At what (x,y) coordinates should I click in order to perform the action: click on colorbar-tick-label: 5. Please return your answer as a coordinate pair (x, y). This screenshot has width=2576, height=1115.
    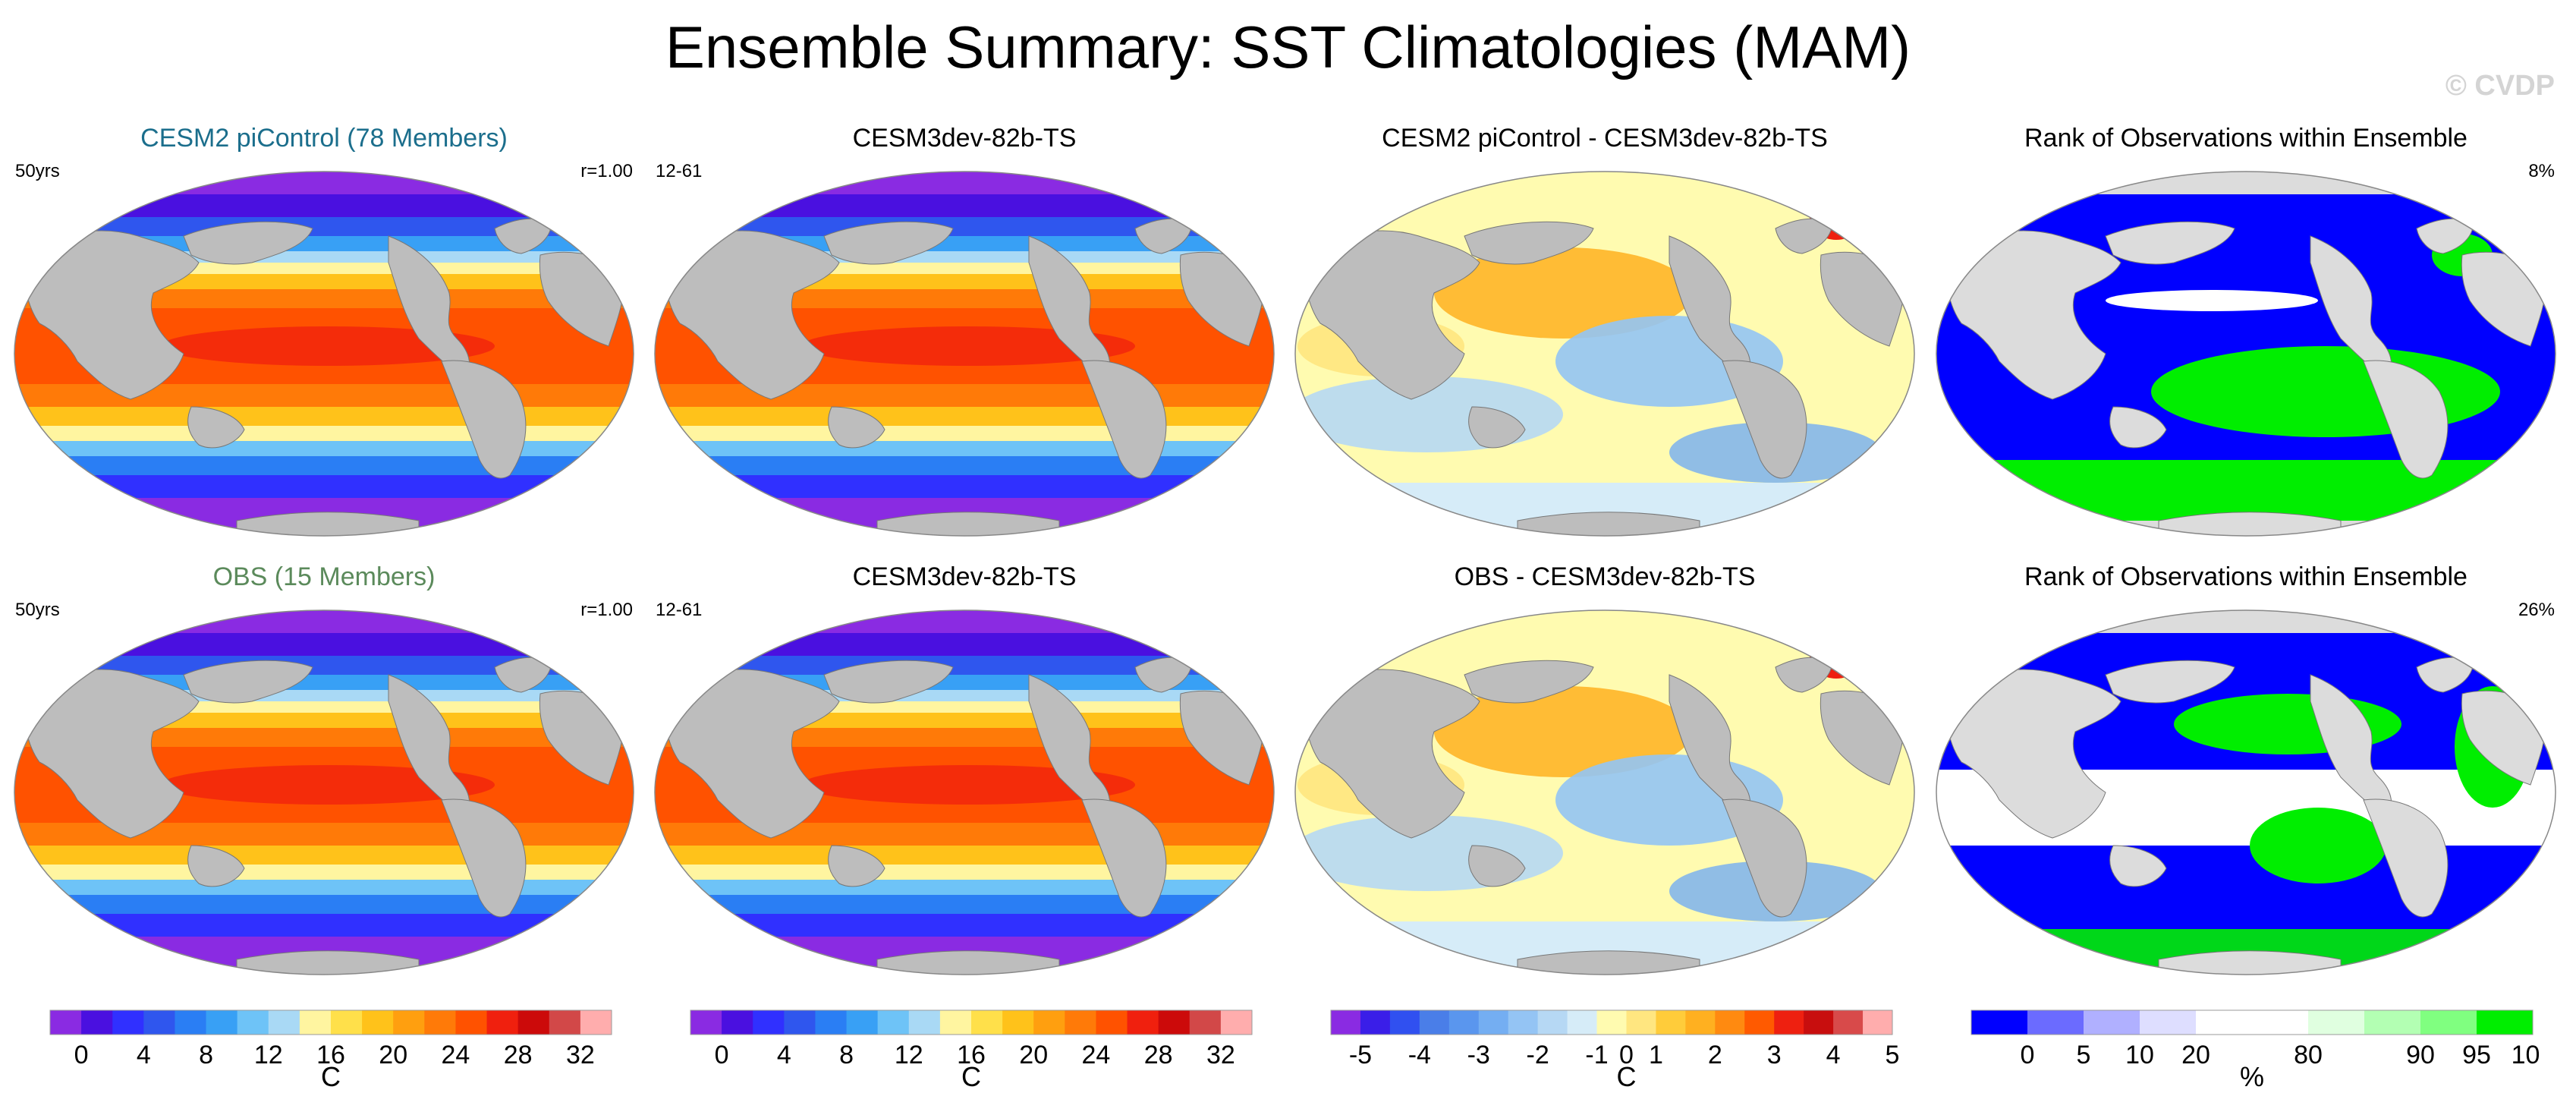
    Looking at the image, I should click on (2084, 1055).